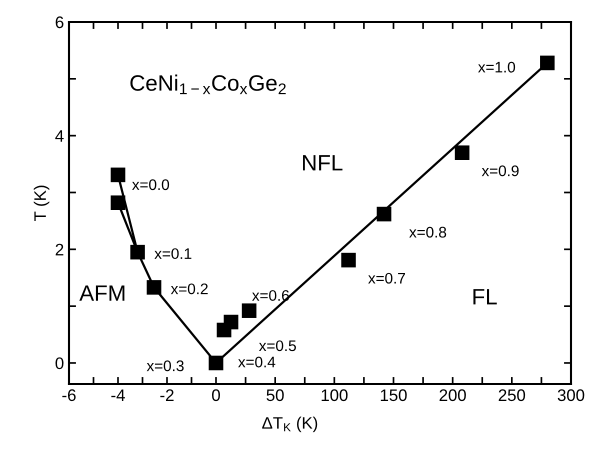  I want to click on annotation: x=0.3, so click(165, 366).